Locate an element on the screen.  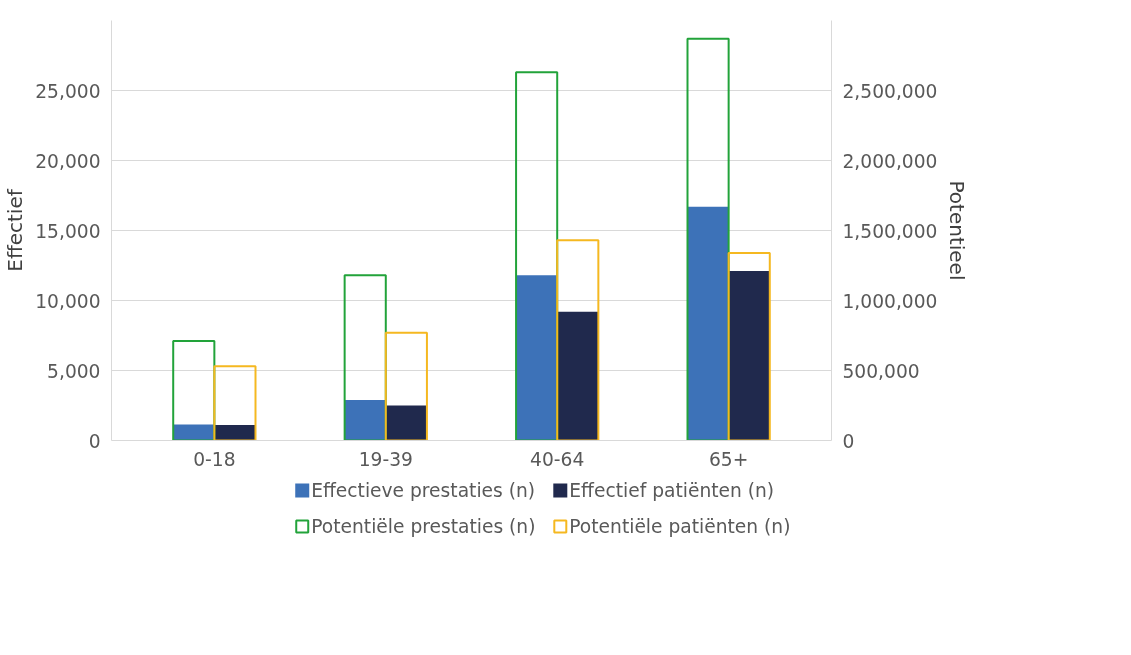
x-tick-label: 40-64 is located at coordinates (557, 459).